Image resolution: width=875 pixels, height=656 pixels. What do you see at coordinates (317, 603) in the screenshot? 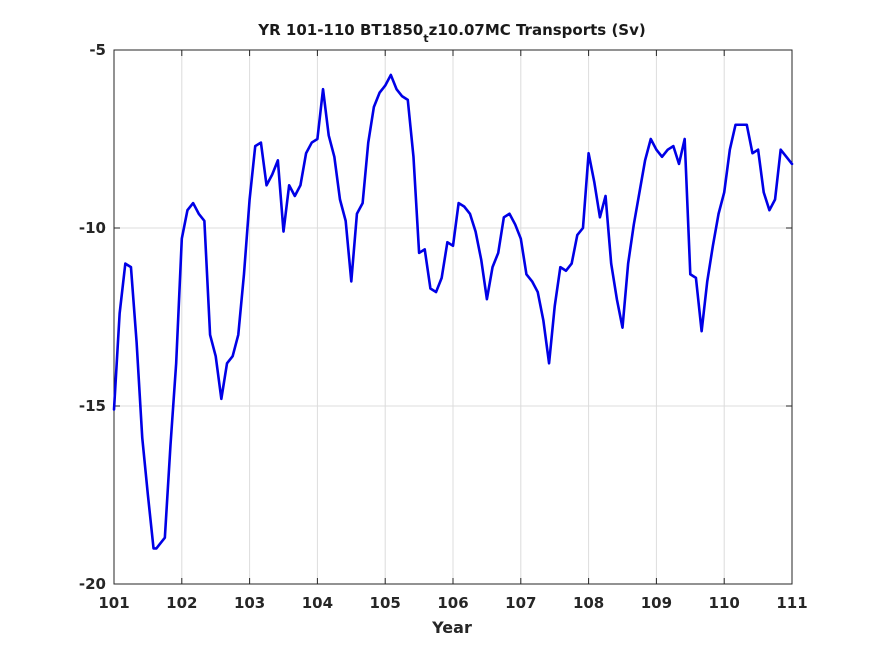
I see `x-tick-label: 104` at bounding box center [317, 603].